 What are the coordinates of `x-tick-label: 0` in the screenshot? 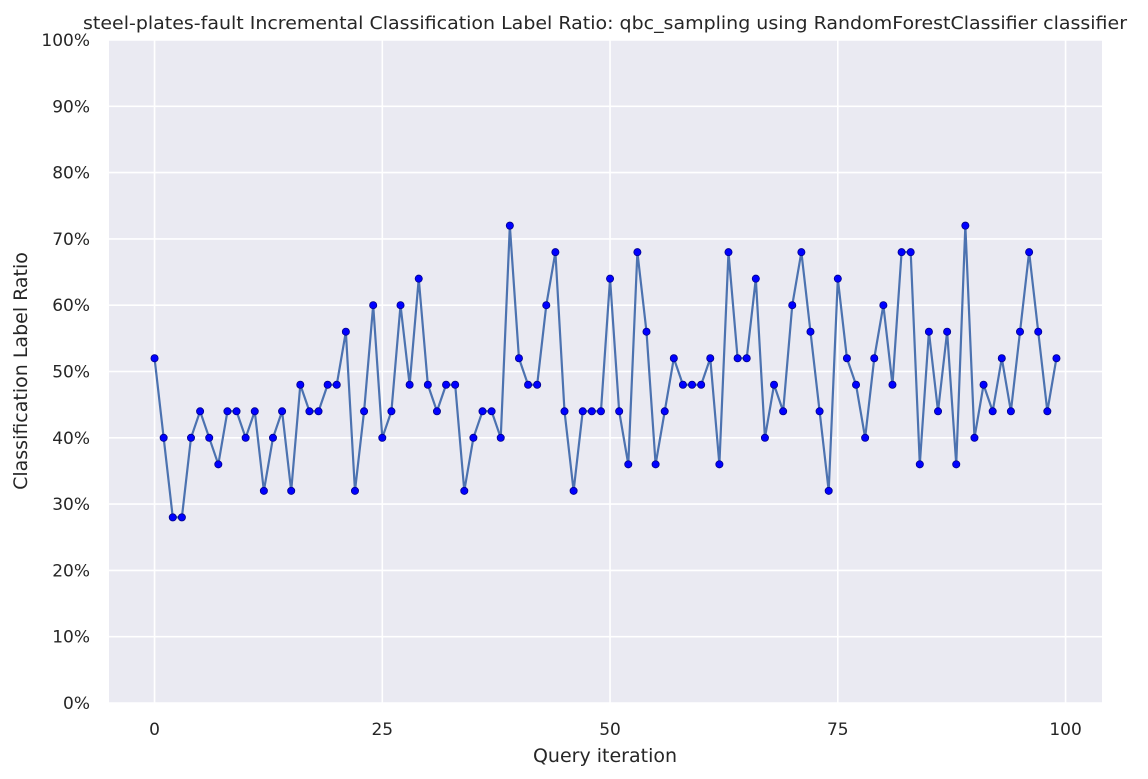 It's located at (154, 730).